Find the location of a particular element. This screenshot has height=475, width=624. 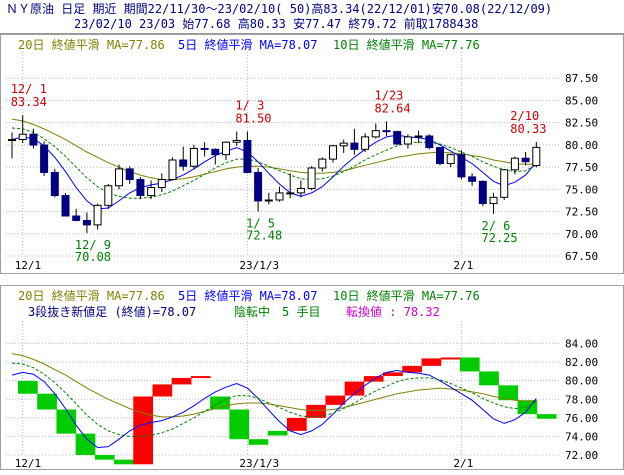

y-tick-label: 78.00 is located at coordinates (581, 399).